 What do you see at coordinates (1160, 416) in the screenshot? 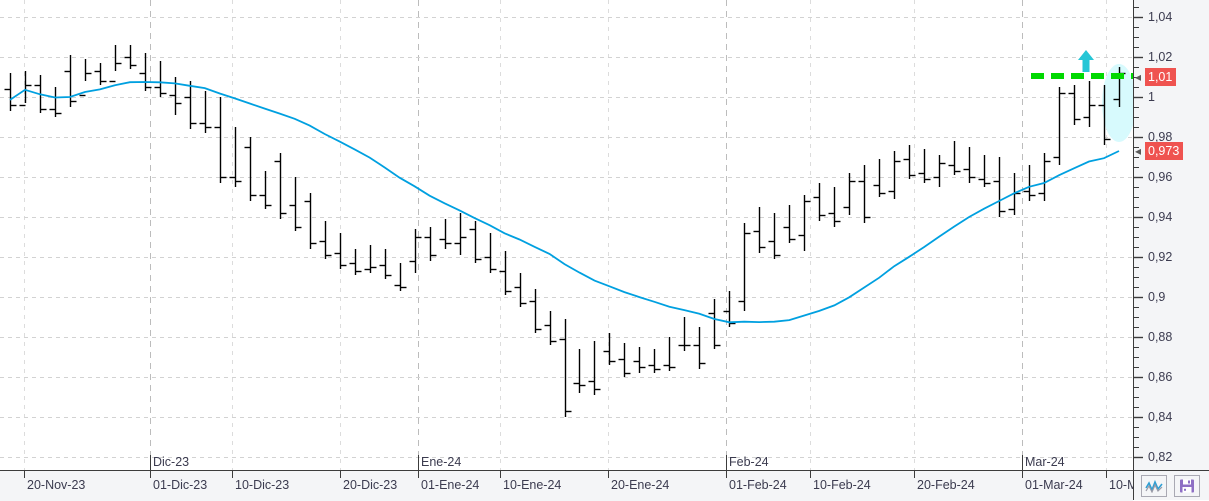
I see `price-tick-label: 0,84` at bounding box center [1160, 416].